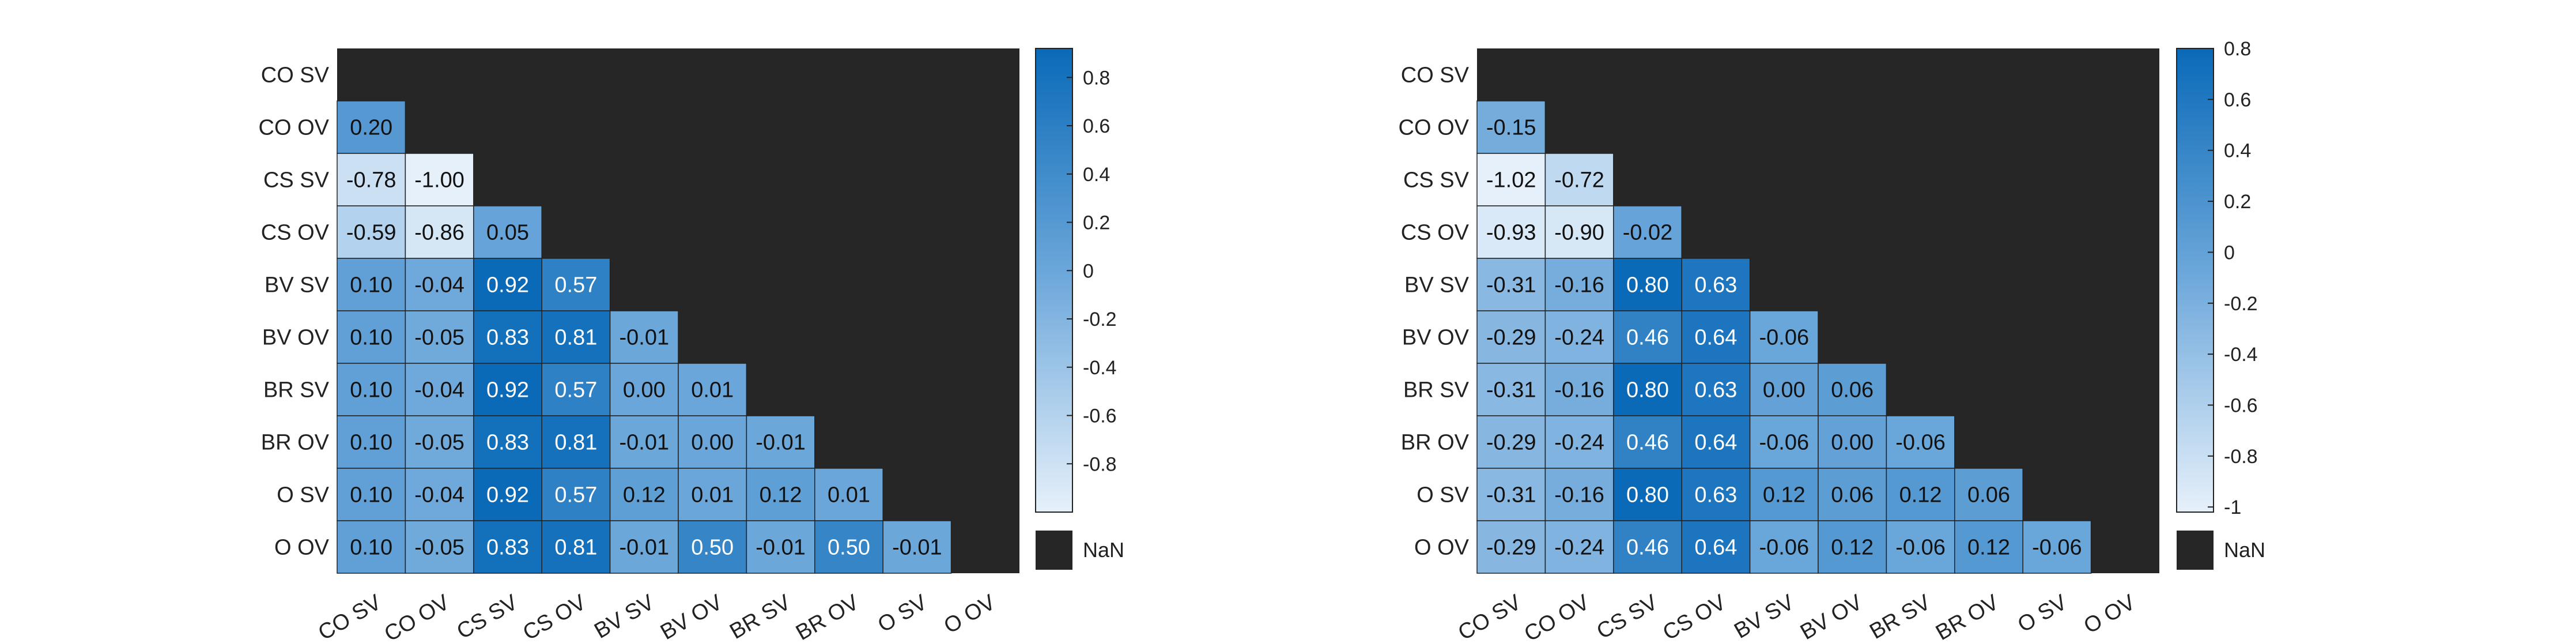 The height and width of the screenshot is (643, 2576). I want to click on colorbar-tick-label: -0.6, so click(2241, 405).